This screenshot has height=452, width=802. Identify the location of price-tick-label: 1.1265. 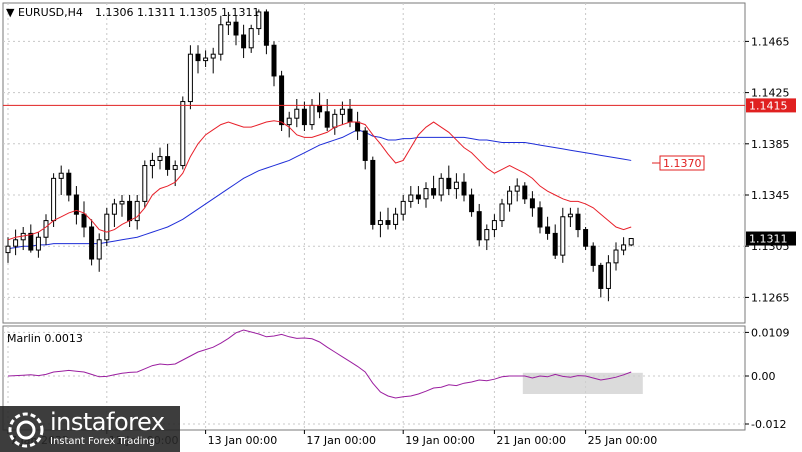
(770, 297).